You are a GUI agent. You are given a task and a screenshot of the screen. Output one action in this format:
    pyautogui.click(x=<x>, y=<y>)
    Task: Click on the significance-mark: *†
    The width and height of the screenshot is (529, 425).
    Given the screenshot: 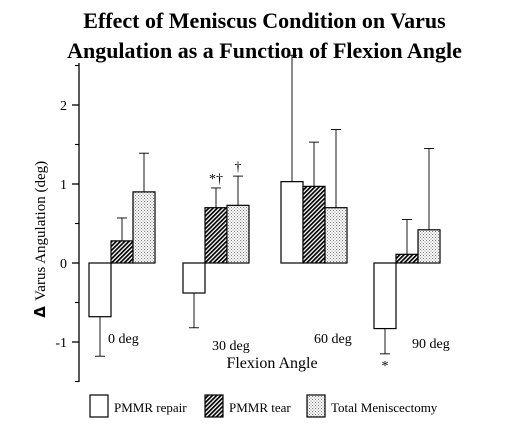 What is the action you would take?
    pyautogui.click(x=216, y=179)
    